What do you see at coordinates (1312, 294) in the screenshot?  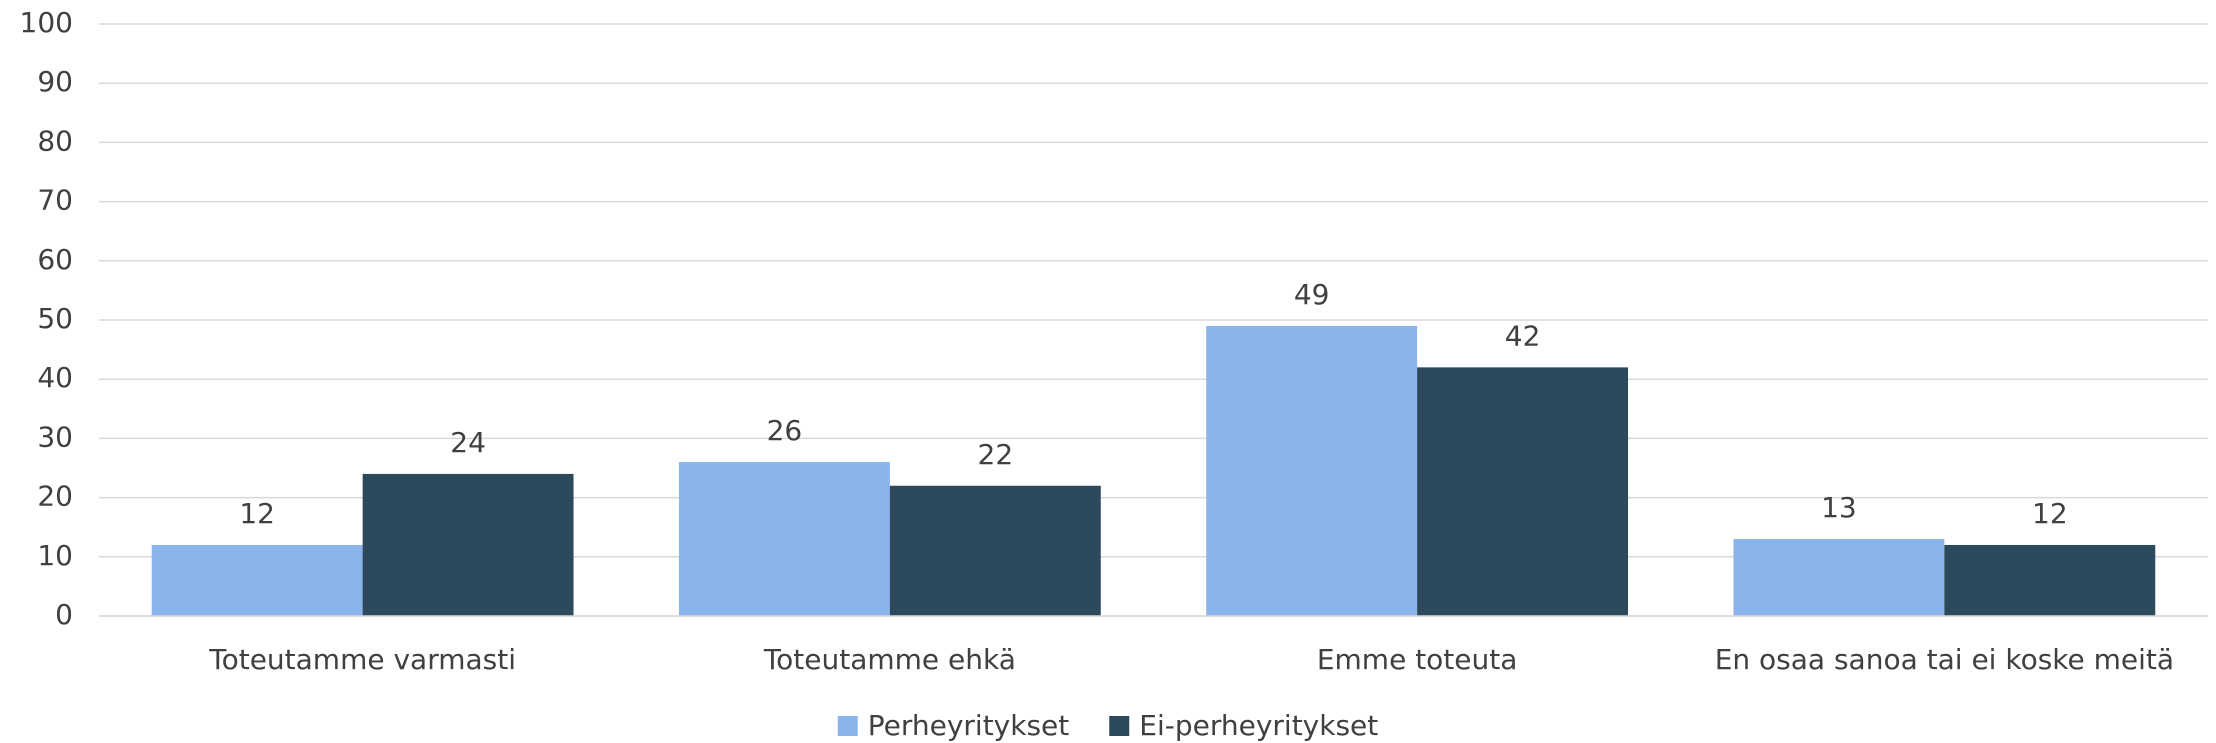 I see `data-label: 49` at bounding box center [1312, 294].